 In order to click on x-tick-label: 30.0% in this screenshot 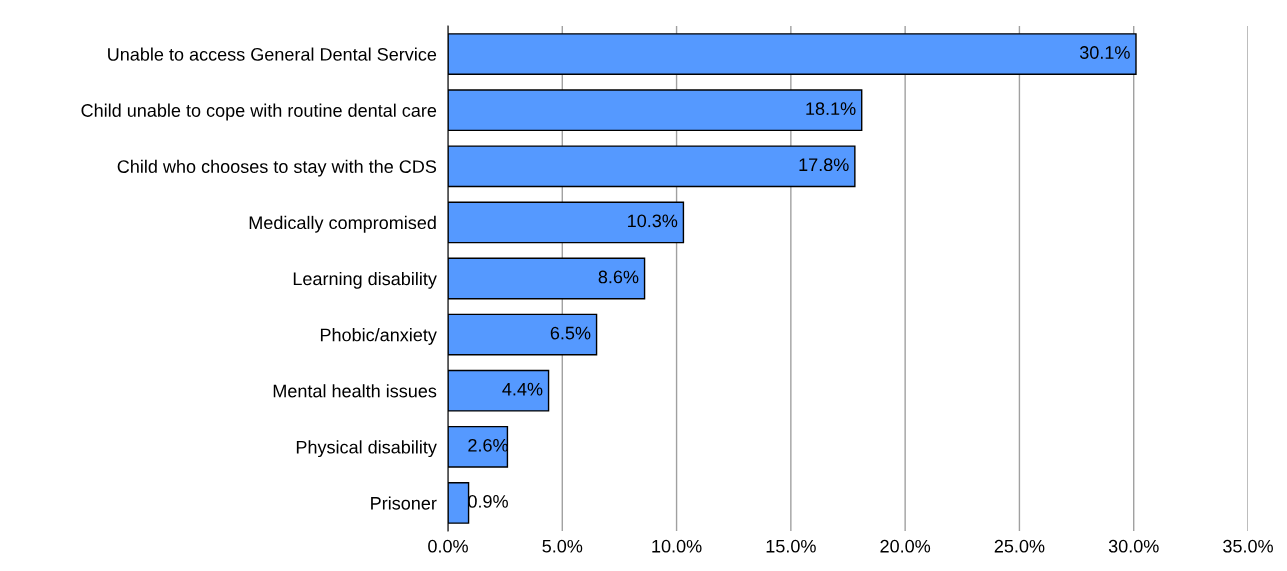, I will do `click(1133, 546)`.